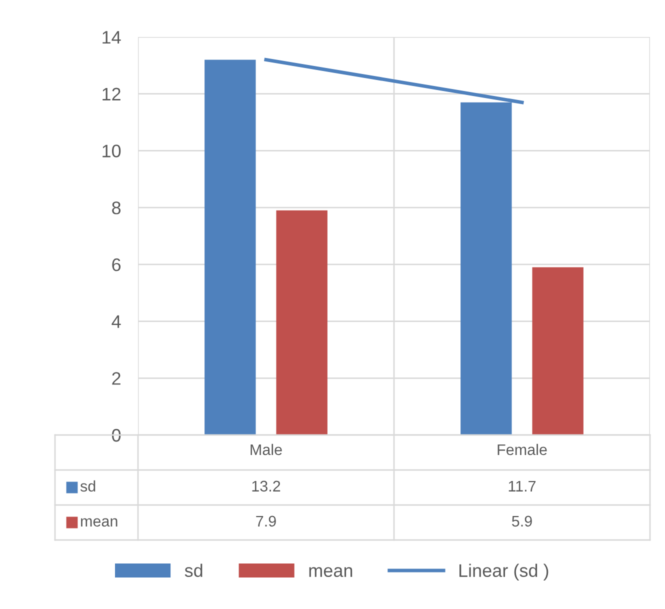 The width and height of the screenshot is (665, 609). I want to click on y-tick-label: 14, so click(111, 37).